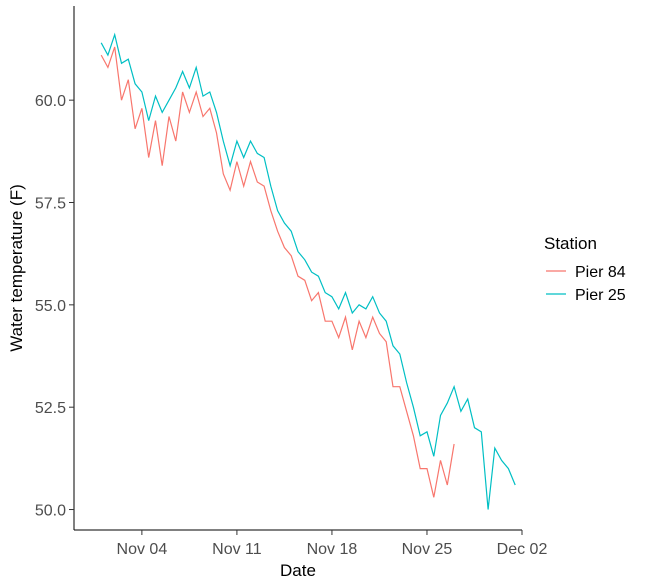  I want to click on x-tick-label: Nov 11, so click(237, 549).